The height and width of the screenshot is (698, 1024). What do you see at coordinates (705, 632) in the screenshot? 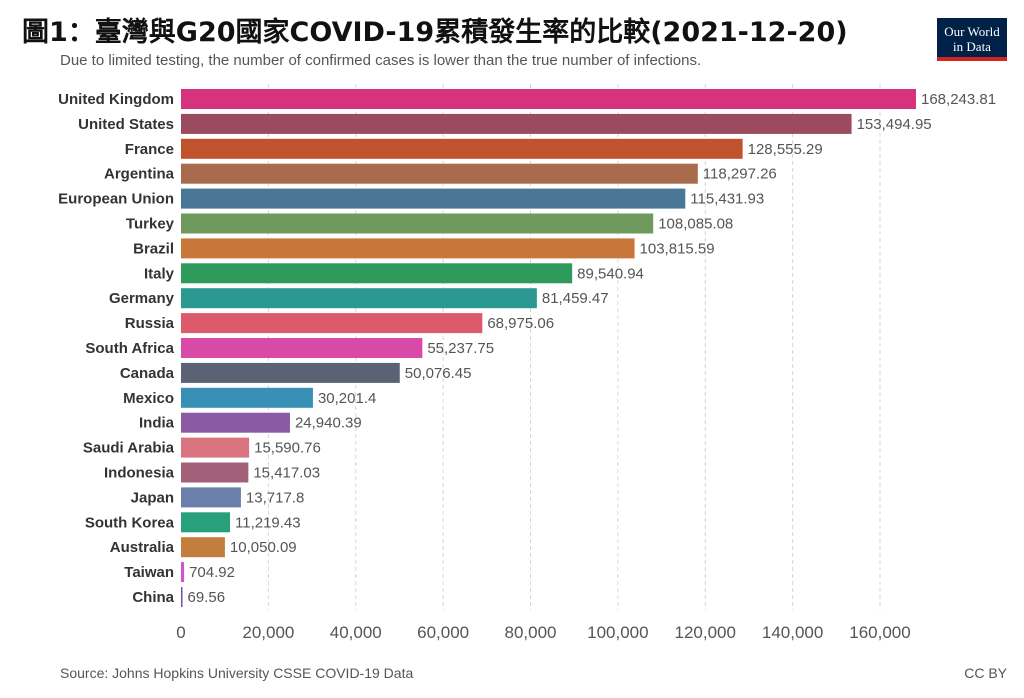
I see `x-tick-label: 120,000` at bounding box center [705, 632].